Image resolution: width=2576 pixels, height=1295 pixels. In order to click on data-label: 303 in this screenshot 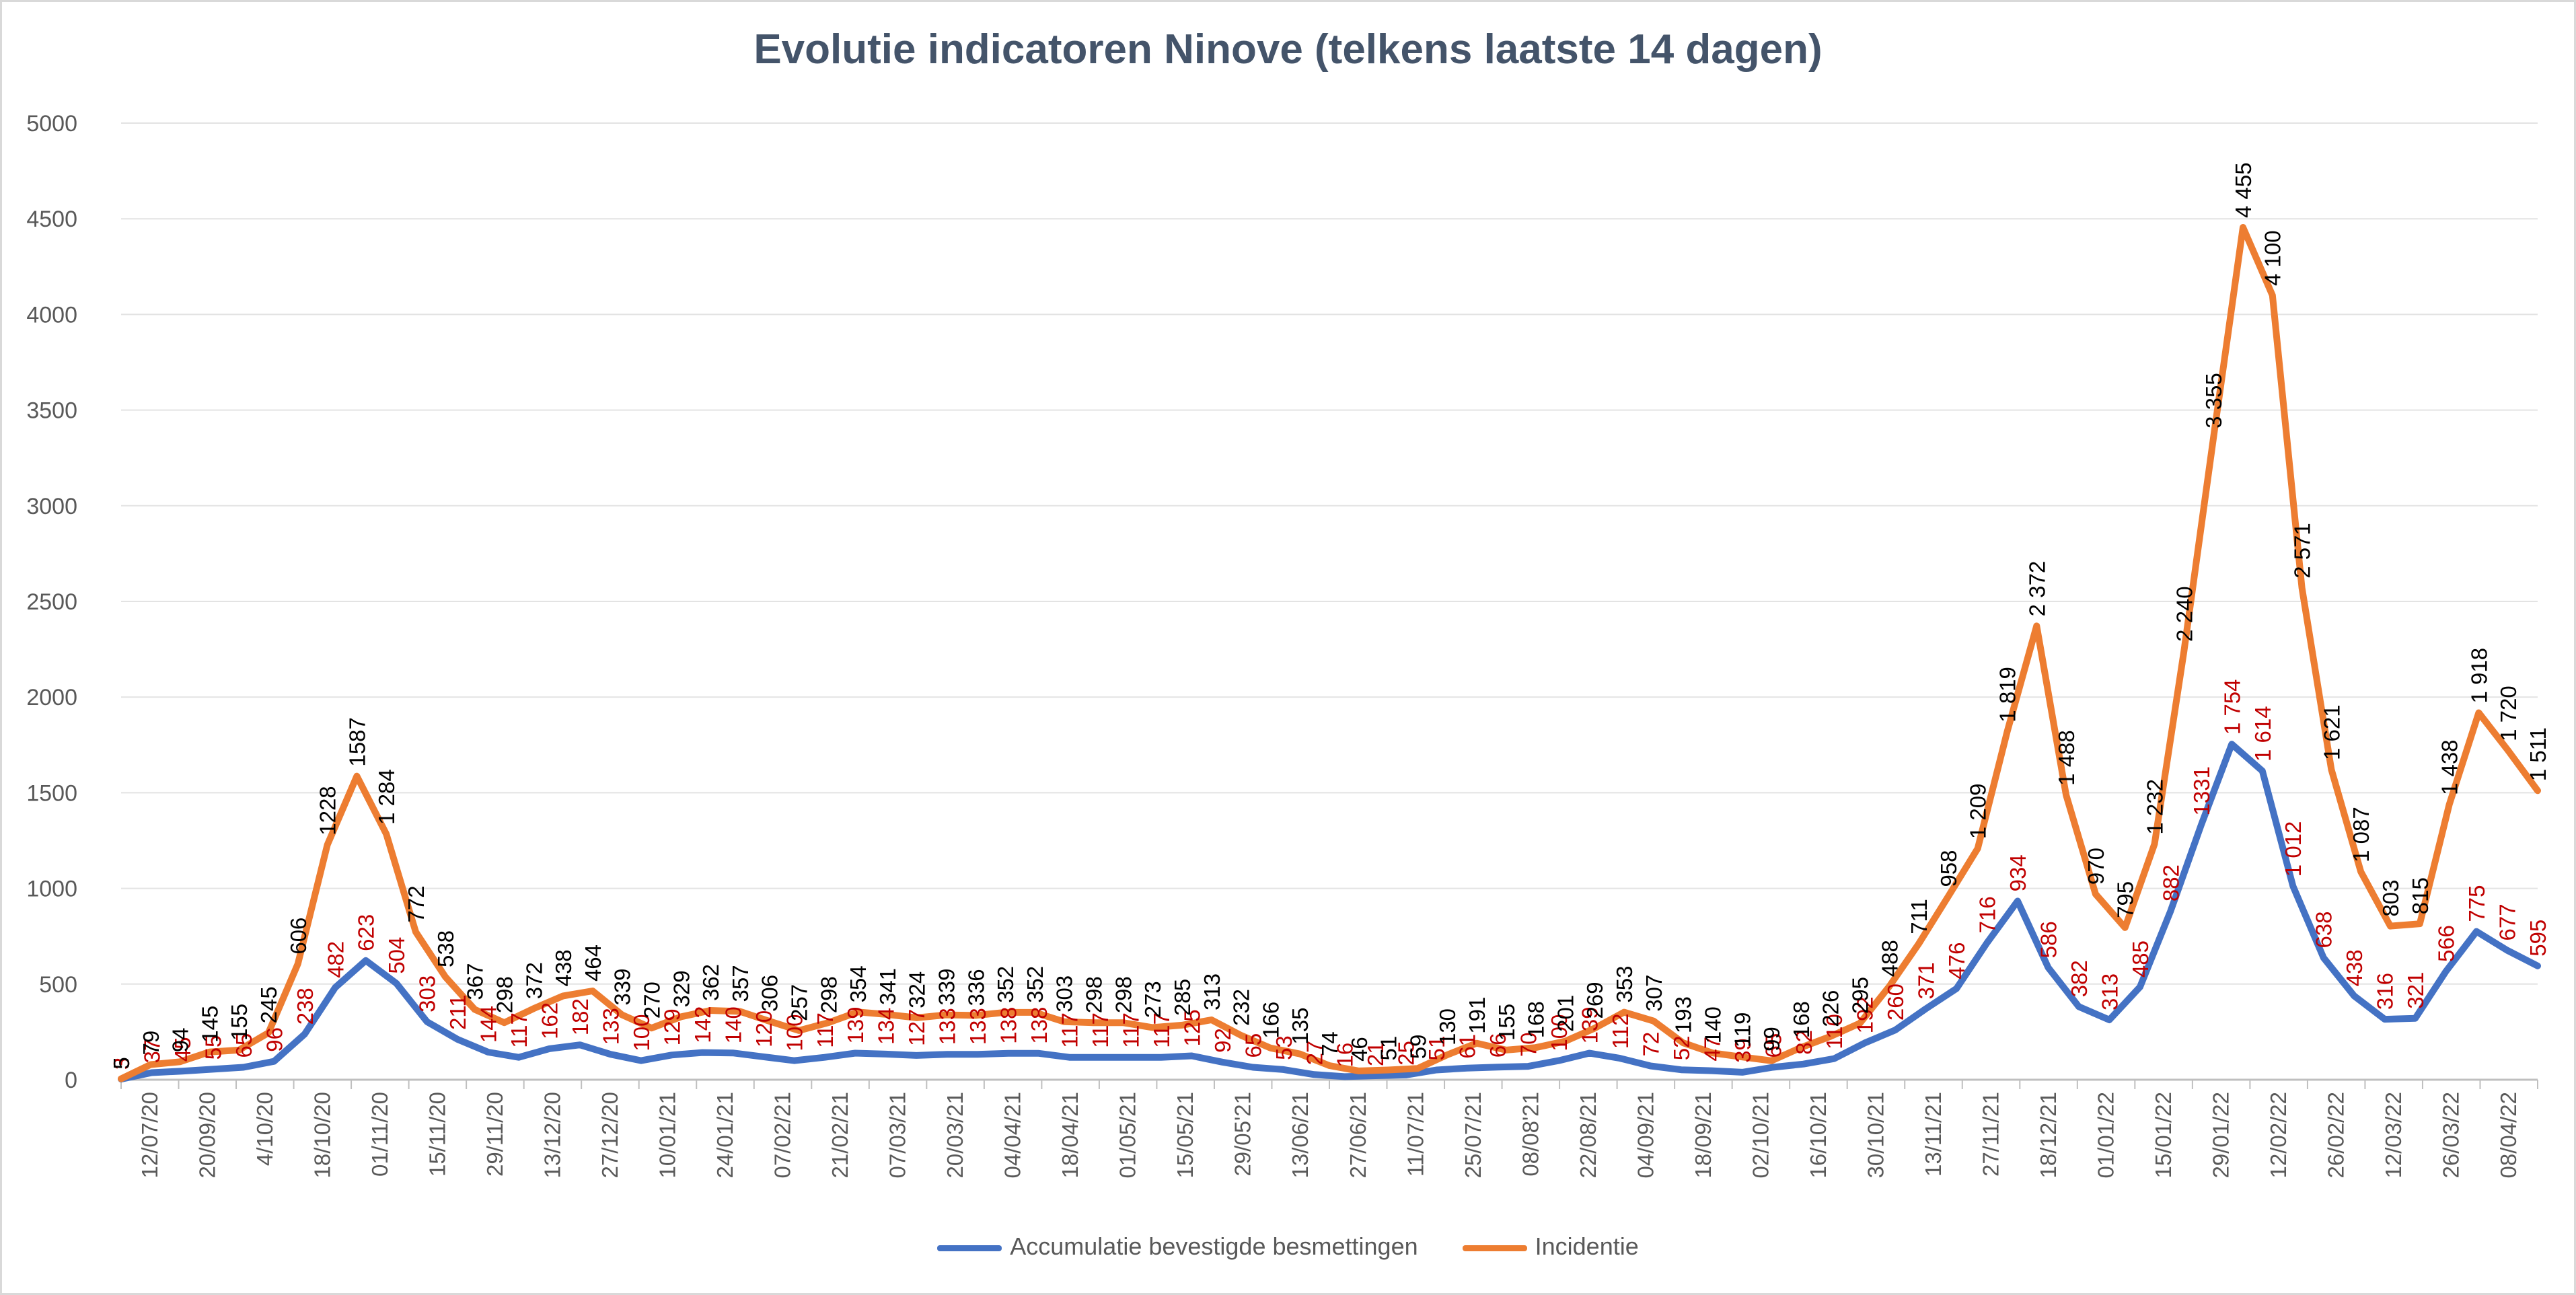, I will do `click(428, 993)`.